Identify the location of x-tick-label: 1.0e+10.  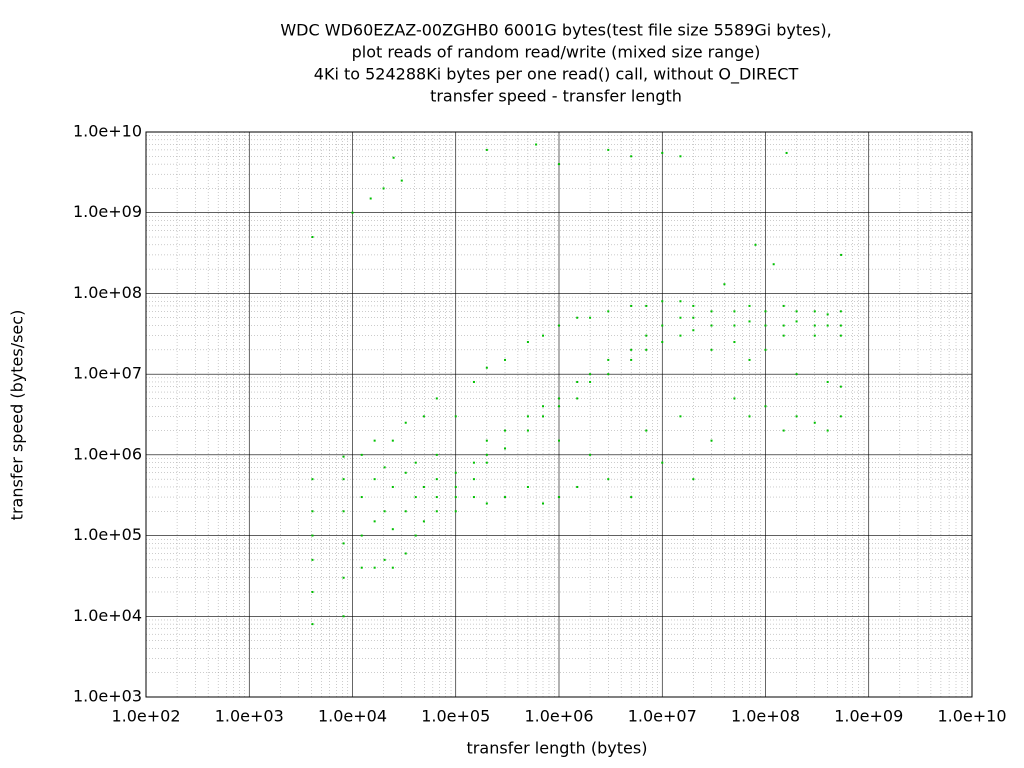
(971, 716).